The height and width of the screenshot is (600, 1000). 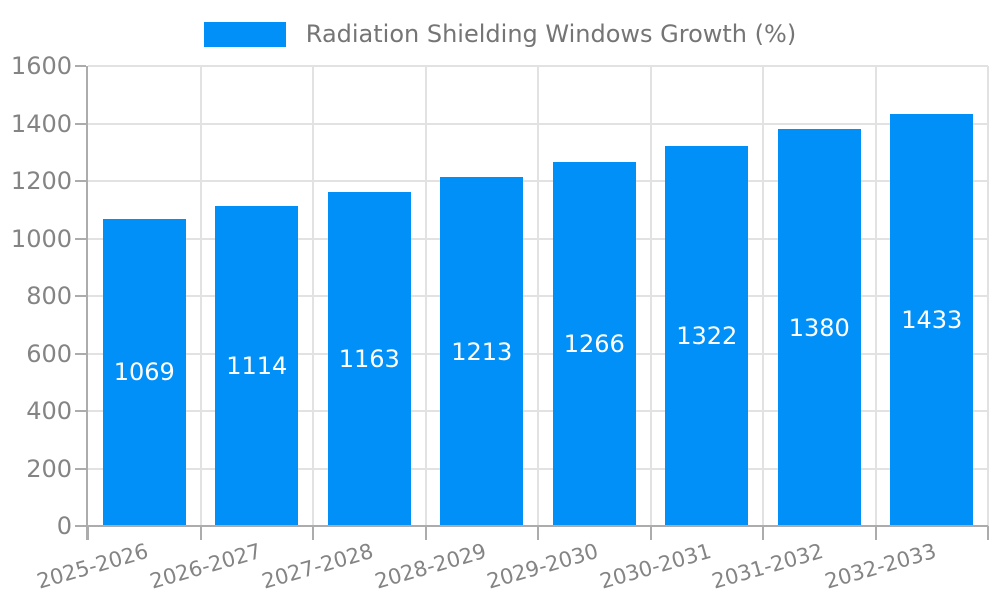 I want to click on bar-value-label: 1322, so click(x=707, y=335).